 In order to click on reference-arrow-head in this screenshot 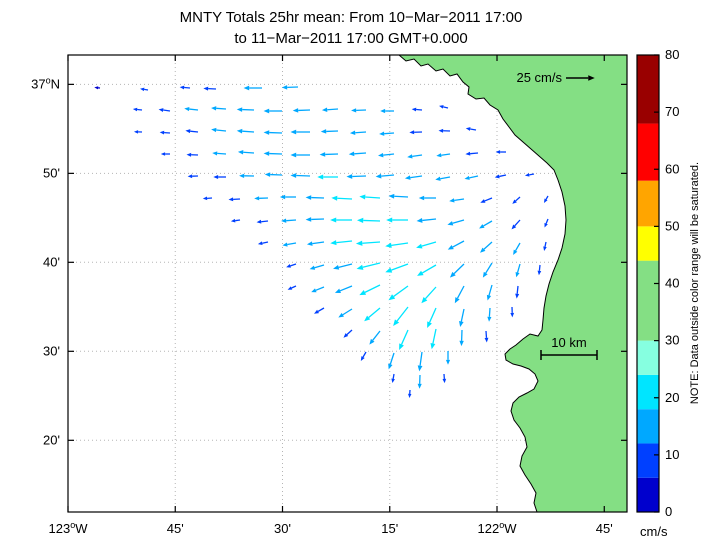, I will do `click(591, 78)`.